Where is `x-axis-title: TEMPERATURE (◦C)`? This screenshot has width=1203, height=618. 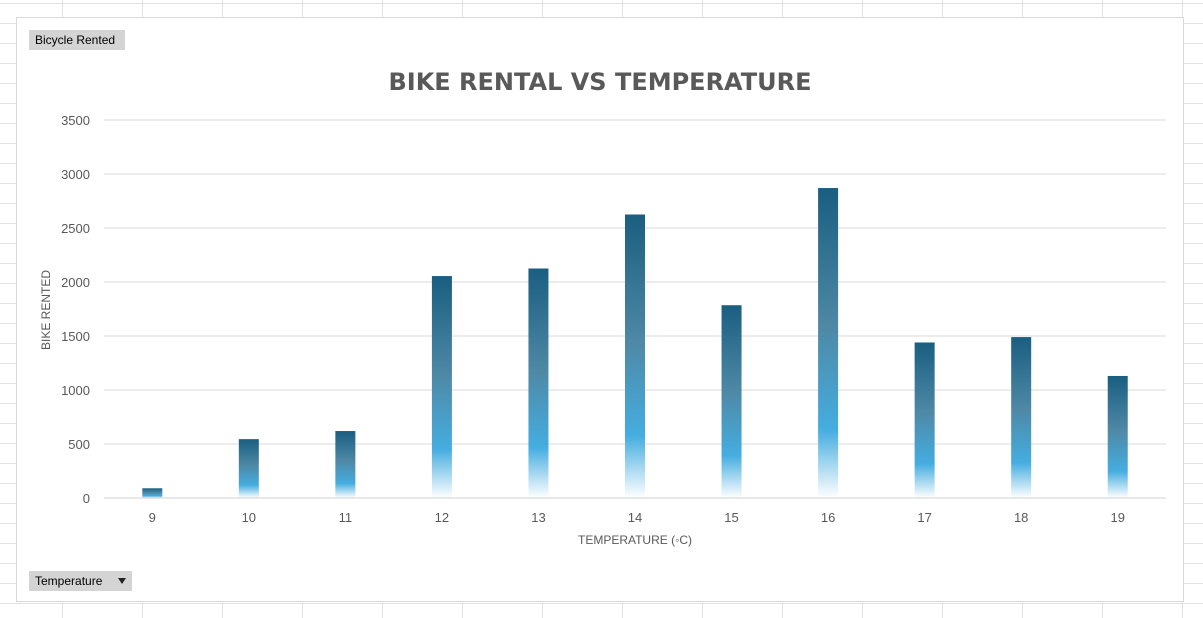
x-axis-title: TEMPERATURE (◦C) is located at coordinates (635, 540).